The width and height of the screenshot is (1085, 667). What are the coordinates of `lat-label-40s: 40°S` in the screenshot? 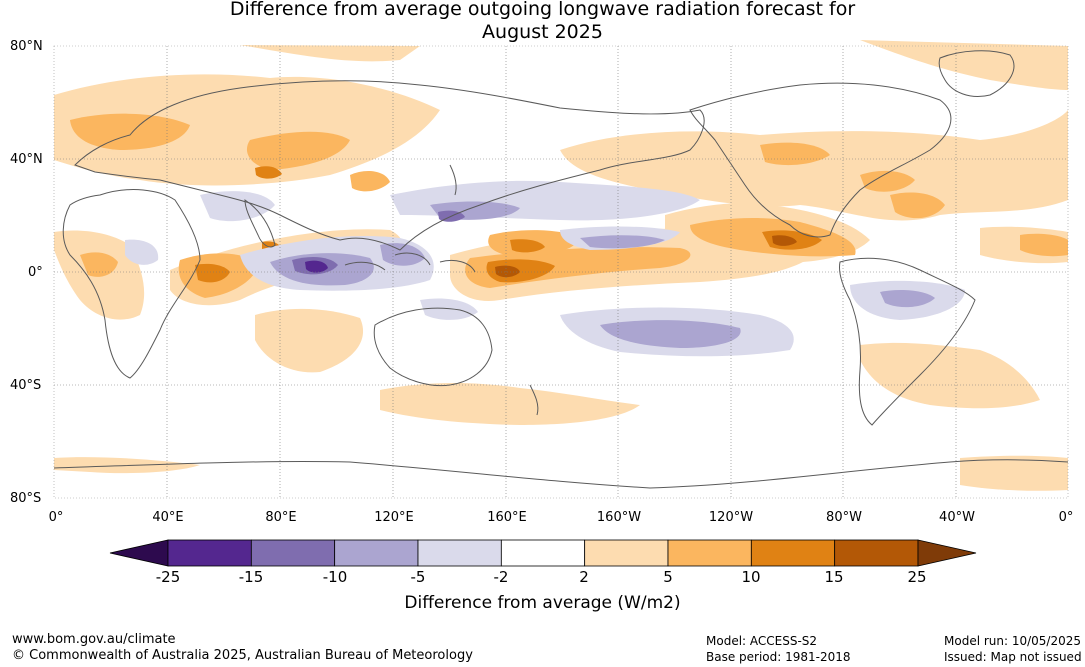 It's located at (26, 385).